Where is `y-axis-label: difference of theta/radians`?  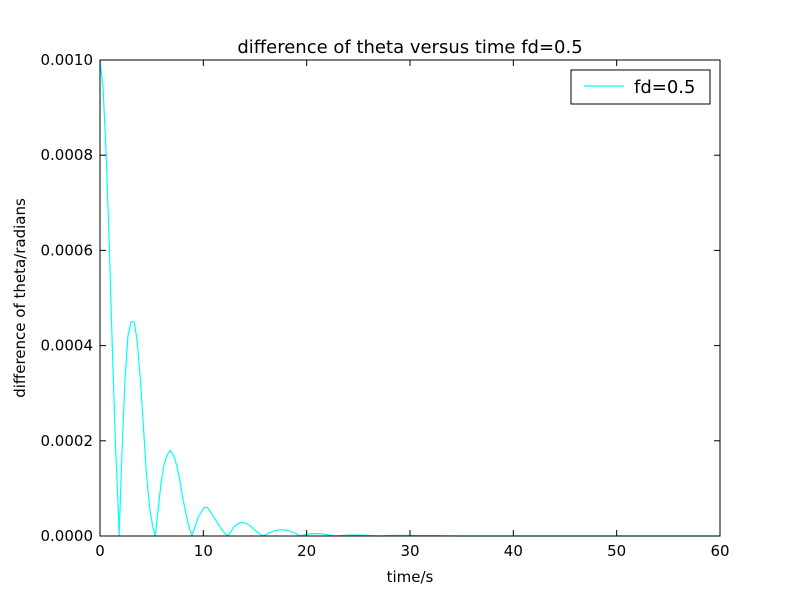
y-axis-label: difference of theta/radians is located at coordinates (20, 298).